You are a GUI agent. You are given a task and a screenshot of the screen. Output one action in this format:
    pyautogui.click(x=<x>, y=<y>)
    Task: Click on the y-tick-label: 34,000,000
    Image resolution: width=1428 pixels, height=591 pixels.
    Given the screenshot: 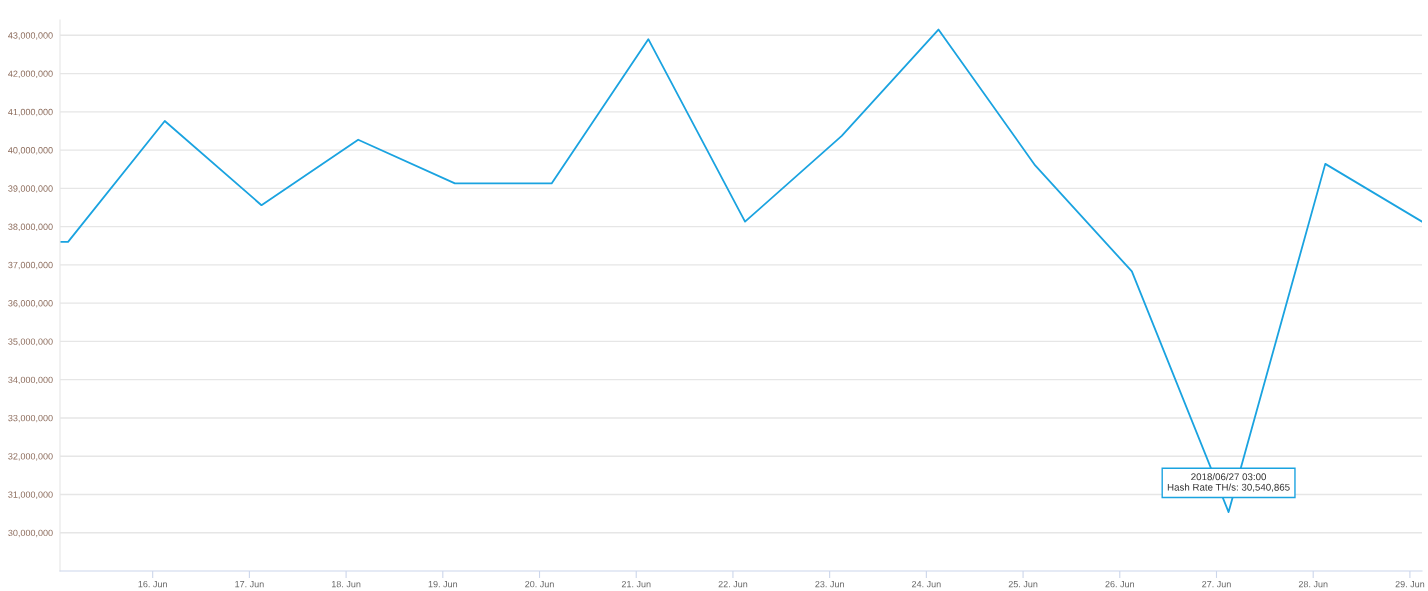 What is the action you would take?
    pyautogui.click(x=30, y=380)
    